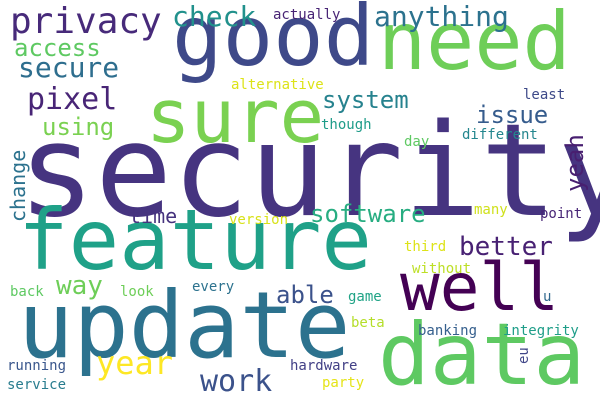 The width and height of the screenshot is (600, 400). What do you see at coordinates (541, 331) in the screenshot?
I see `cloud-word: integrity` at bounding box center [541, 331].